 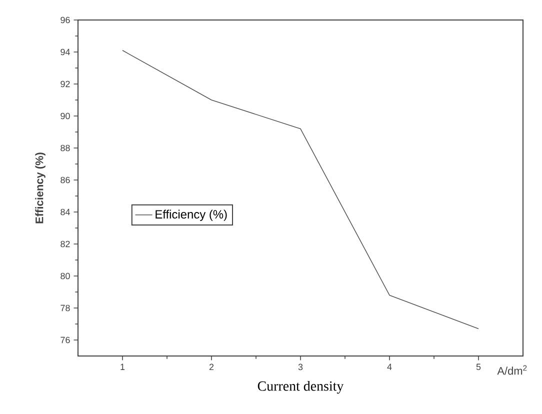 What do you see at coordinates (65, 340) in the screenshot?
I see `y-tick-label: 76` at bounding box center [65, 340].